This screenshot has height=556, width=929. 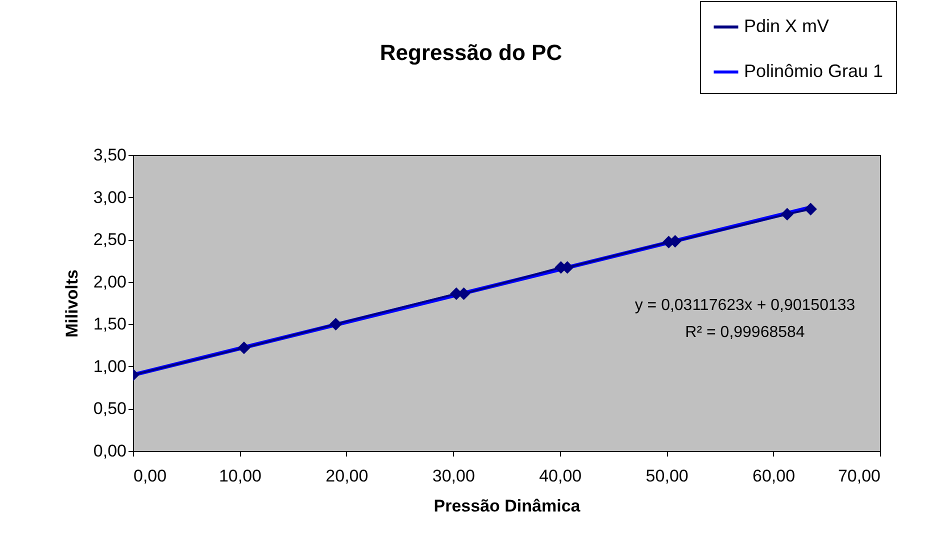 What do you see at coordinates (774, 476) in the screenshot?
I see `x-tick-label: 60,00` at bounding box center [774, 476].